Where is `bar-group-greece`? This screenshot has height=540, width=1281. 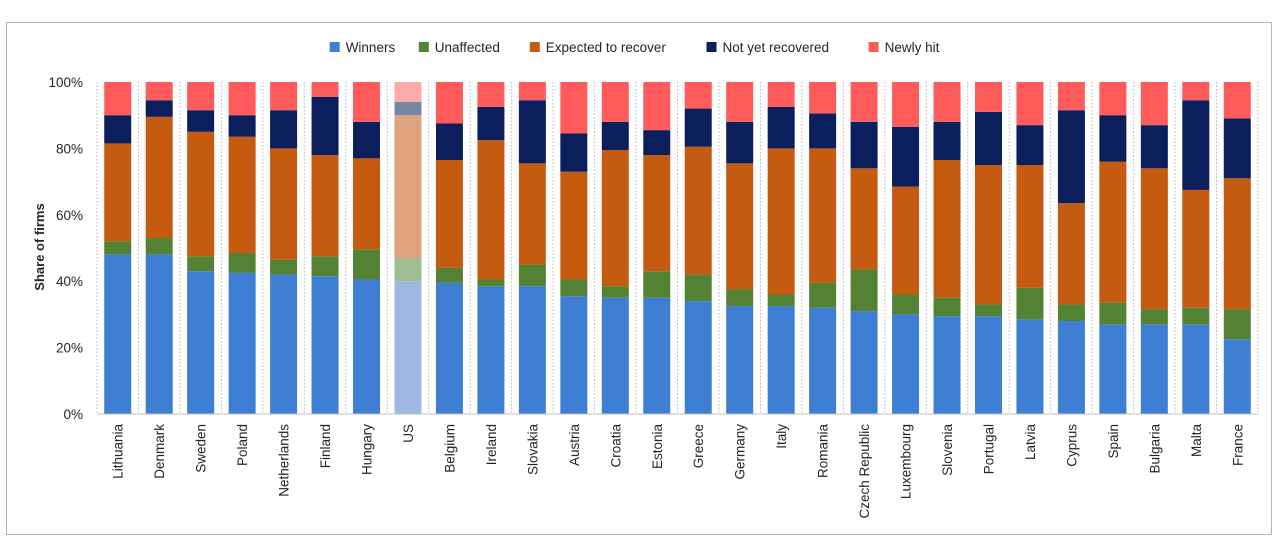
bar-group-greece is located at coordinates (698, 248).